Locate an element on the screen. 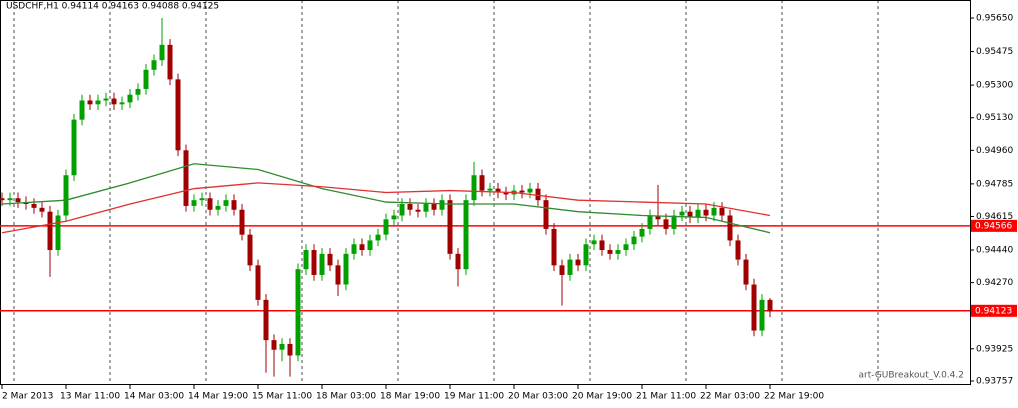 Image resolution: width=1018 pixels, height=408 pixels. y-tick-label: 0.95300 is located at coordinates (994, 86).